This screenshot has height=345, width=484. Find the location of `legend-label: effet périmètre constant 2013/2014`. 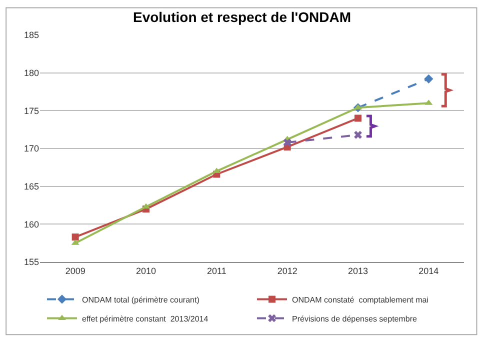

legend-label: effet périmètre constant 2013/2014 is located at coordinates (145, 319).